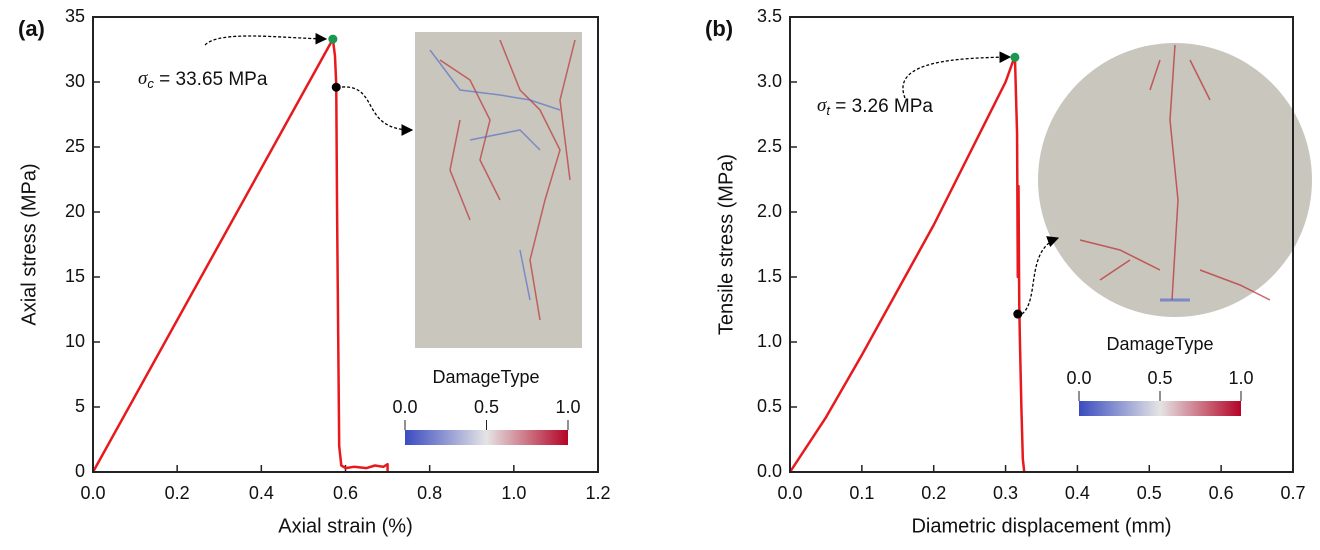 The height and width of the screenshot is (550, 1320). Describe the element at coordinates (828, 110) in the screenshot. I see `annotation-sub: t` at that location.